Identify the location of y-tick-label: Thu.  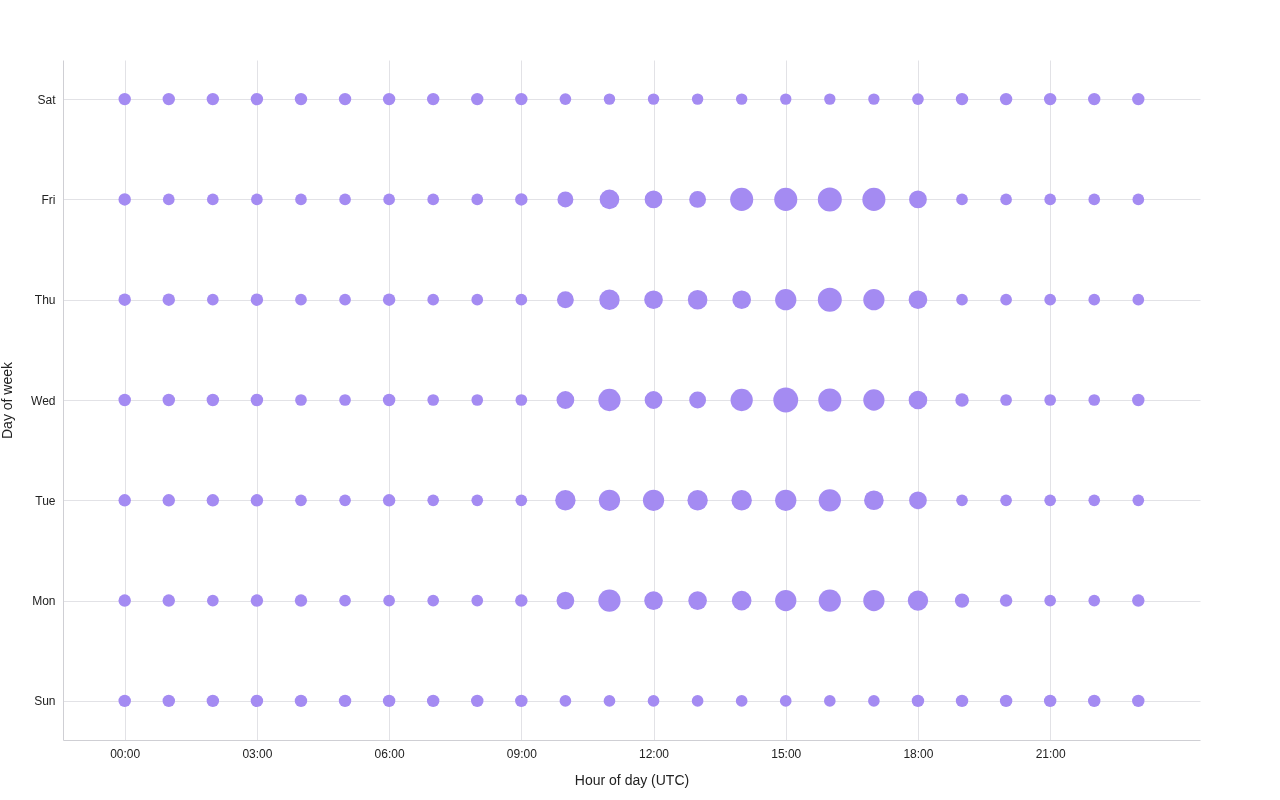
(45, 300).